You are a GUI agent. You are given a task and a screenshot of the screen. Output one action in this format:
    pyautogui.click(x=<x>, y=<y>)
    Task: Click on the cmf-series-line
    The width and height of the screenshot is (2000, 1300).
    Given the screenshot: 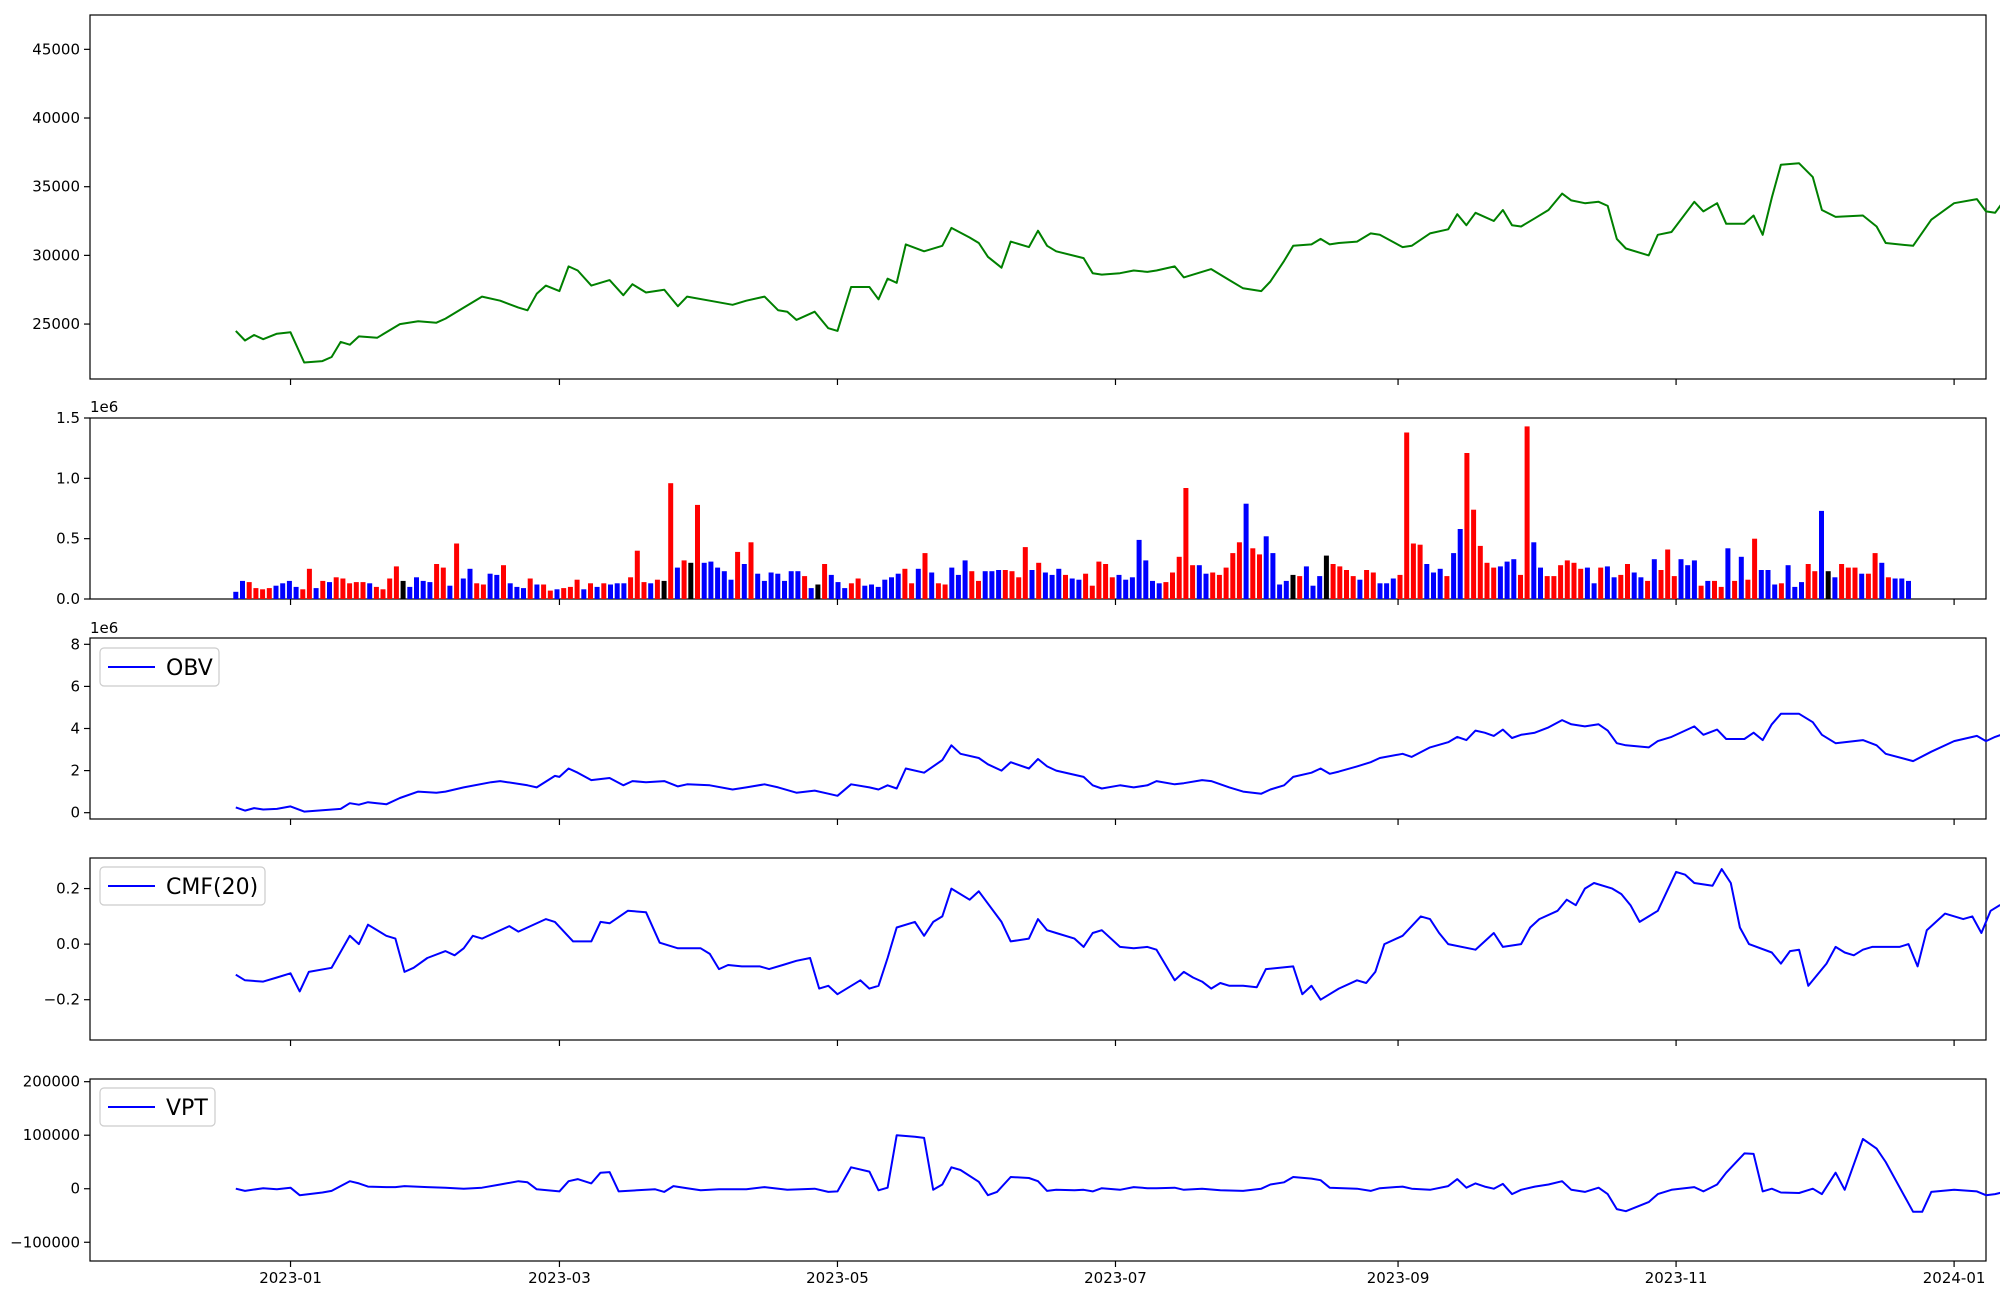 What is the action you would take?
    pyautogui.click(x=1117, y=934)
    